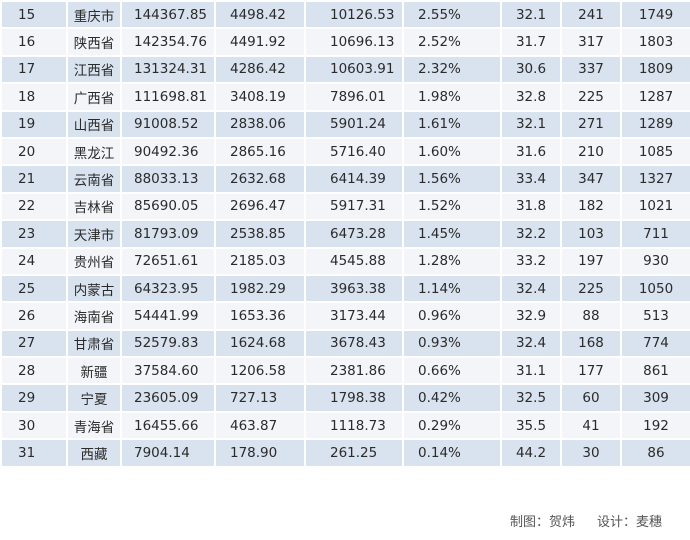 Image resolution: width=690 pixels, height=540 pixels. Describe the element at coordinates (168, 398) in the screenshot. I see `value-a-cell: 23605.09` at that location.